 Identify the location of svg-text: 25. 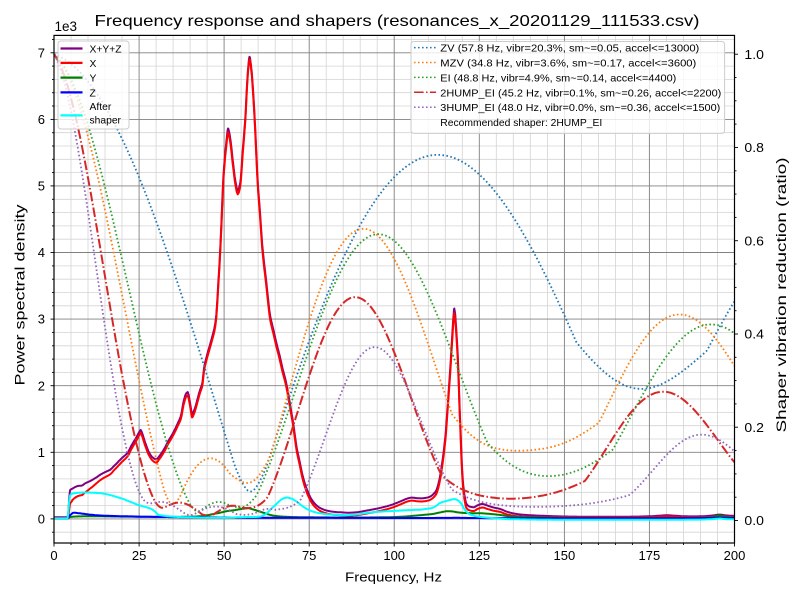
(139, 555).